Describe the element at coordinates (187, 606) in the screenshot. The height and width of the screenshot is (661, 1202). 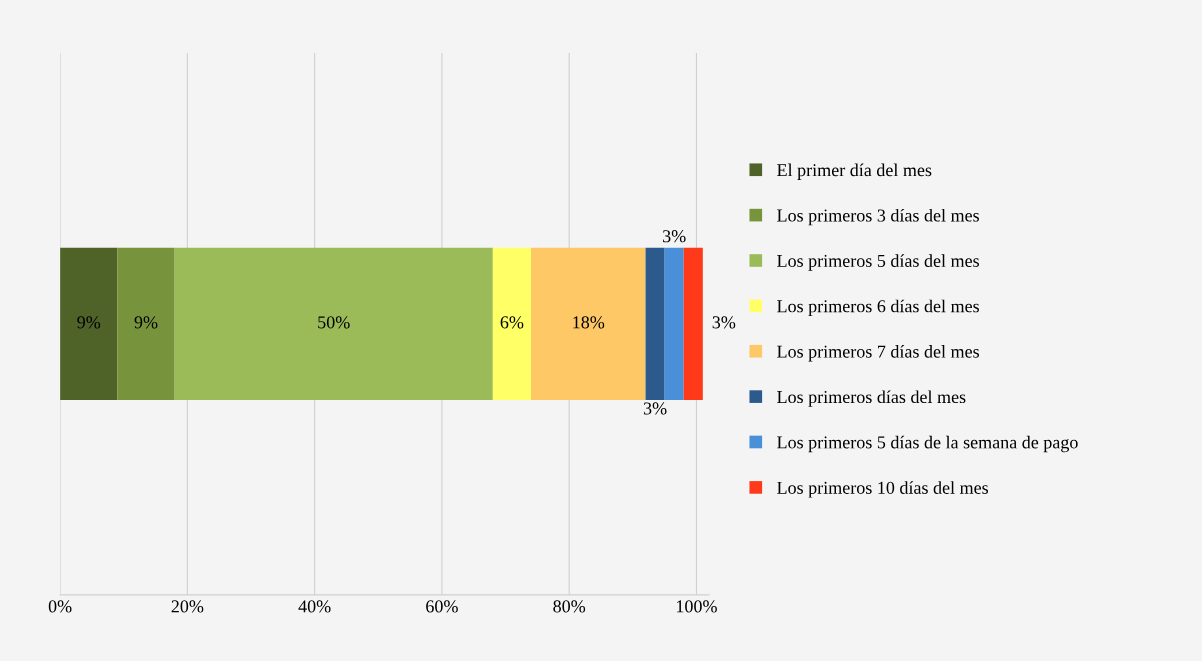
I see `x-tick-label: 20%` at that location.